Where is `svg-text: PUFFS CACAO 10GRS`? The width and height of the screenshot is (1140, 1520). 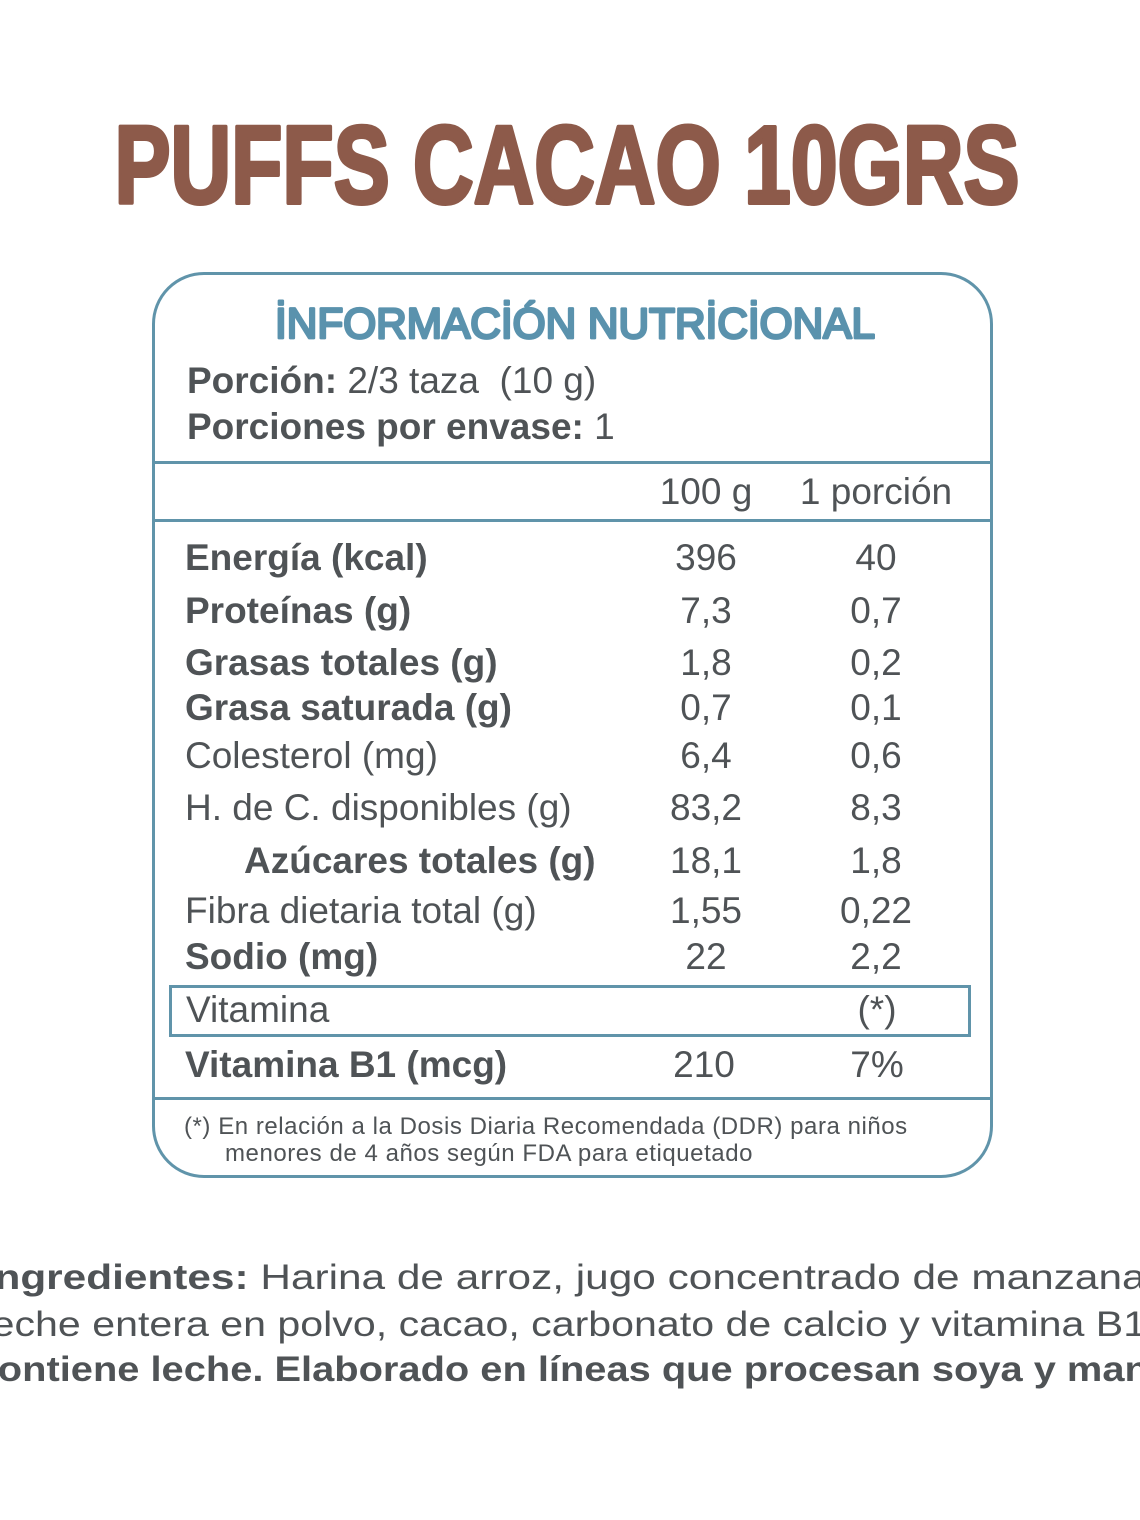
svg-text: PUFFS CACAO 10GRS is located at coordinates (567, 165).